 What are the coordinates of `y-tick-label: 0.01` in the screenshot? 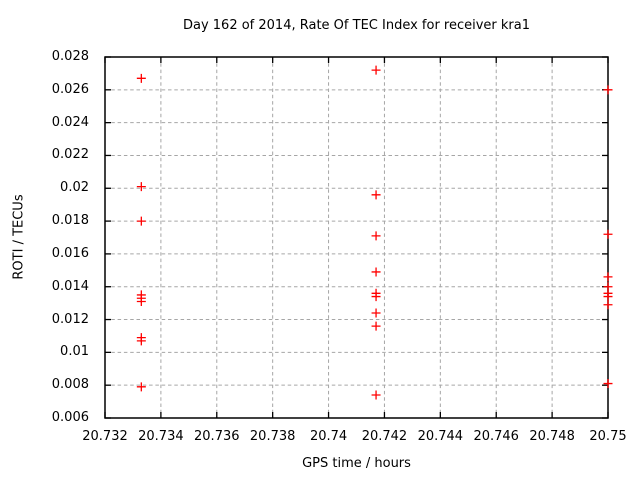 It's located at (74, 352).